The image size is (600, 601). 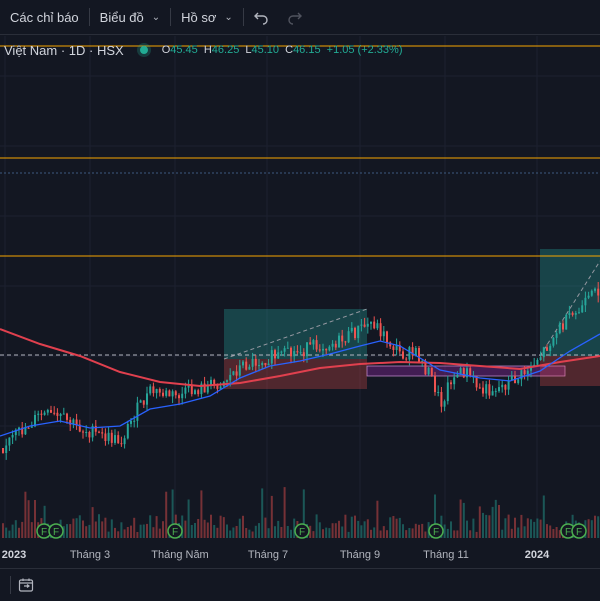 What do you see at coordinates (207, 17) in the screenshot?
I see `profile-menu-button: Hồ sơ ⌄` at bounding box center [207, 17].